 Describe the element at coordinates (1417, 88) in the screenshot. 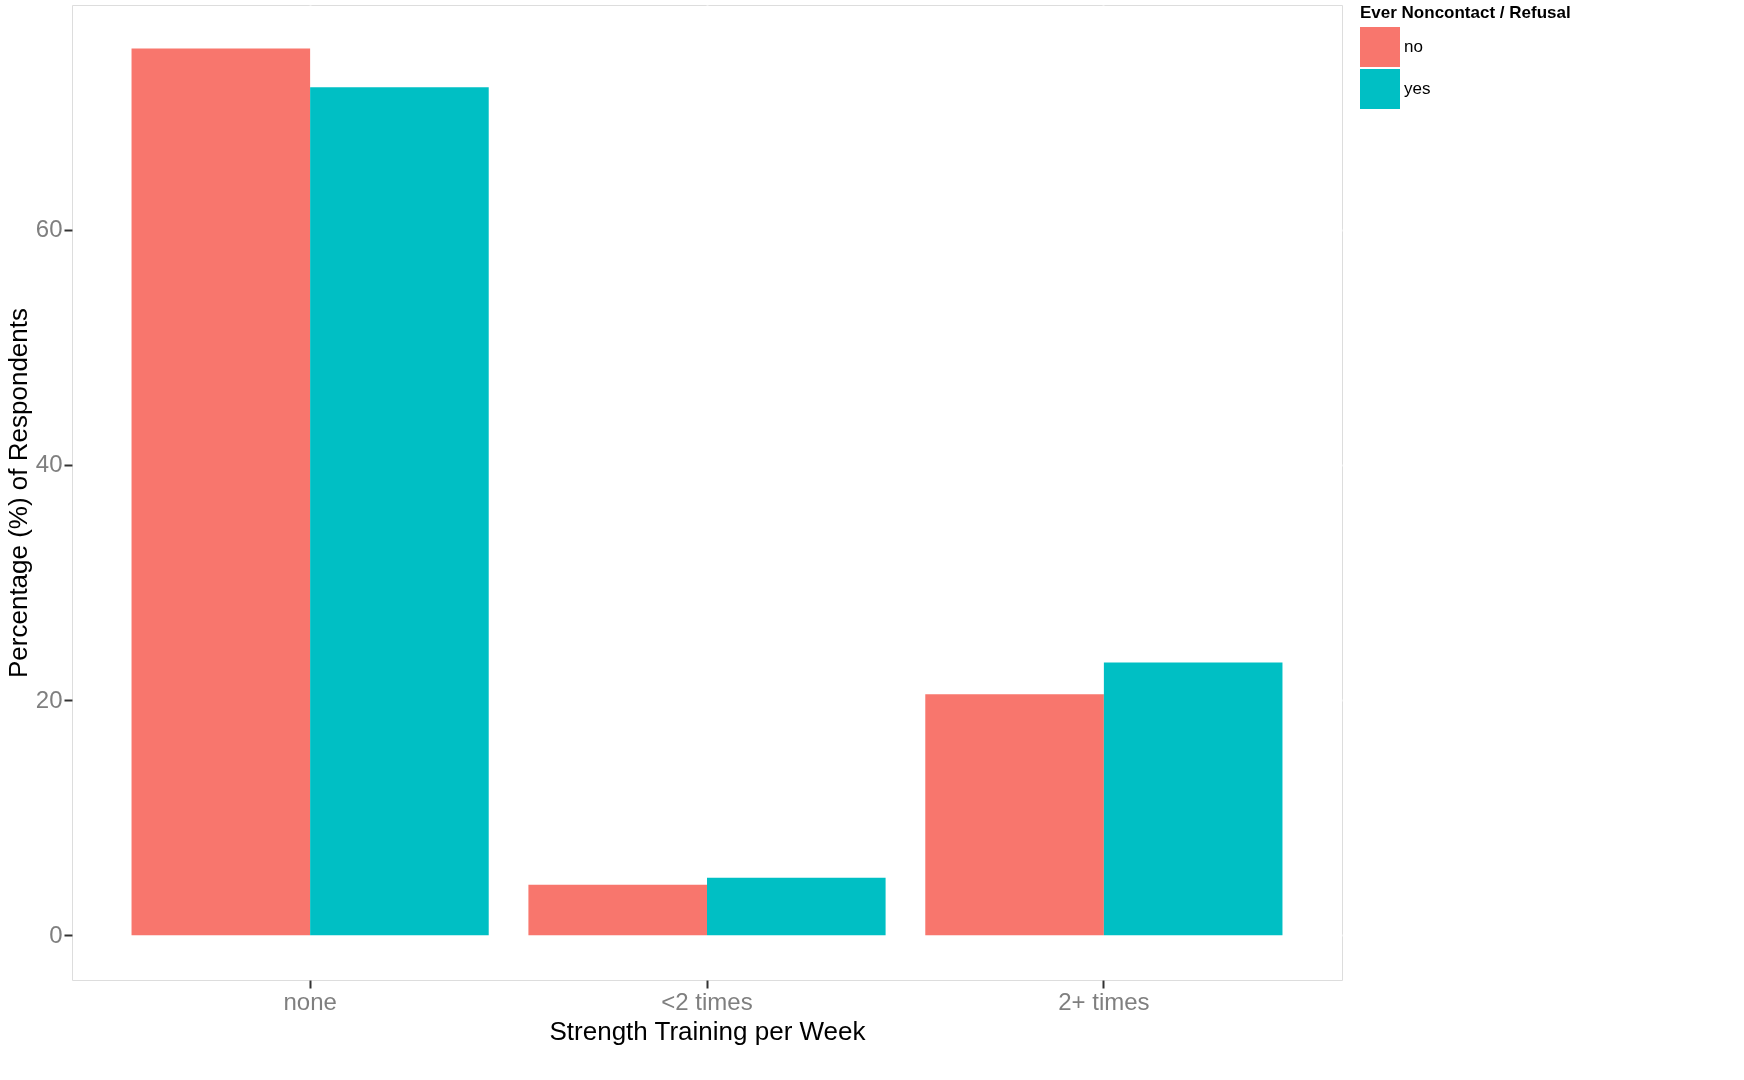

I see `legend-label: yes` at that location.